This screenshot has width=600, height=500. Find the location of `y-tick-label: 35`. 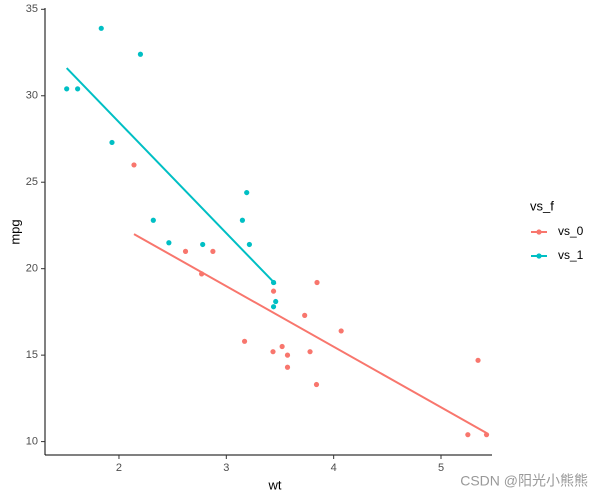

y-tick-label: 35 is located at coordinates (32, 9).